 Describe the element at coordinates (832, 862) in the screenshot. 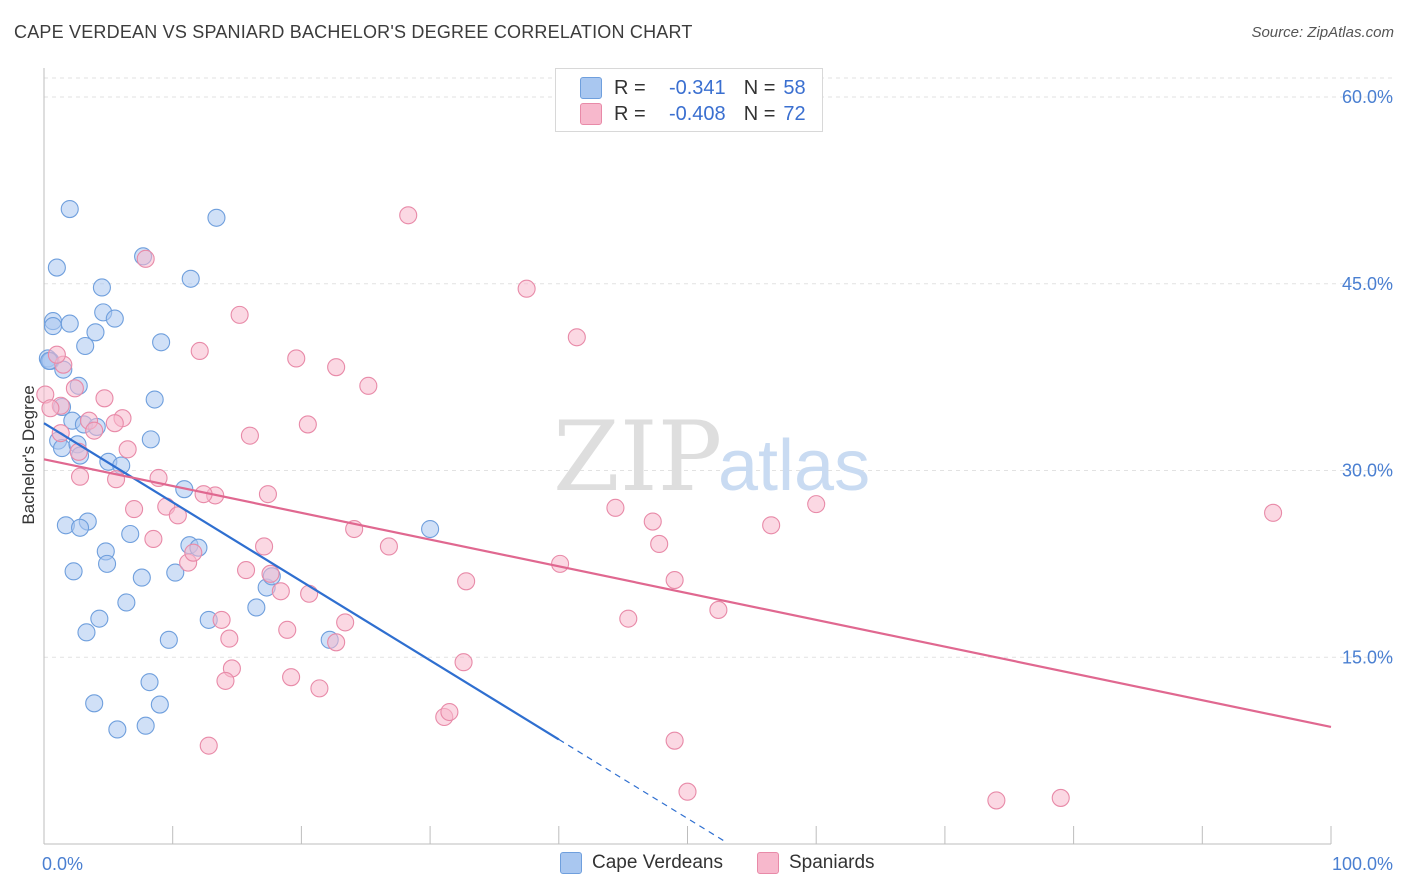

I see `bottom-legend-label: Spaniards` at that location.